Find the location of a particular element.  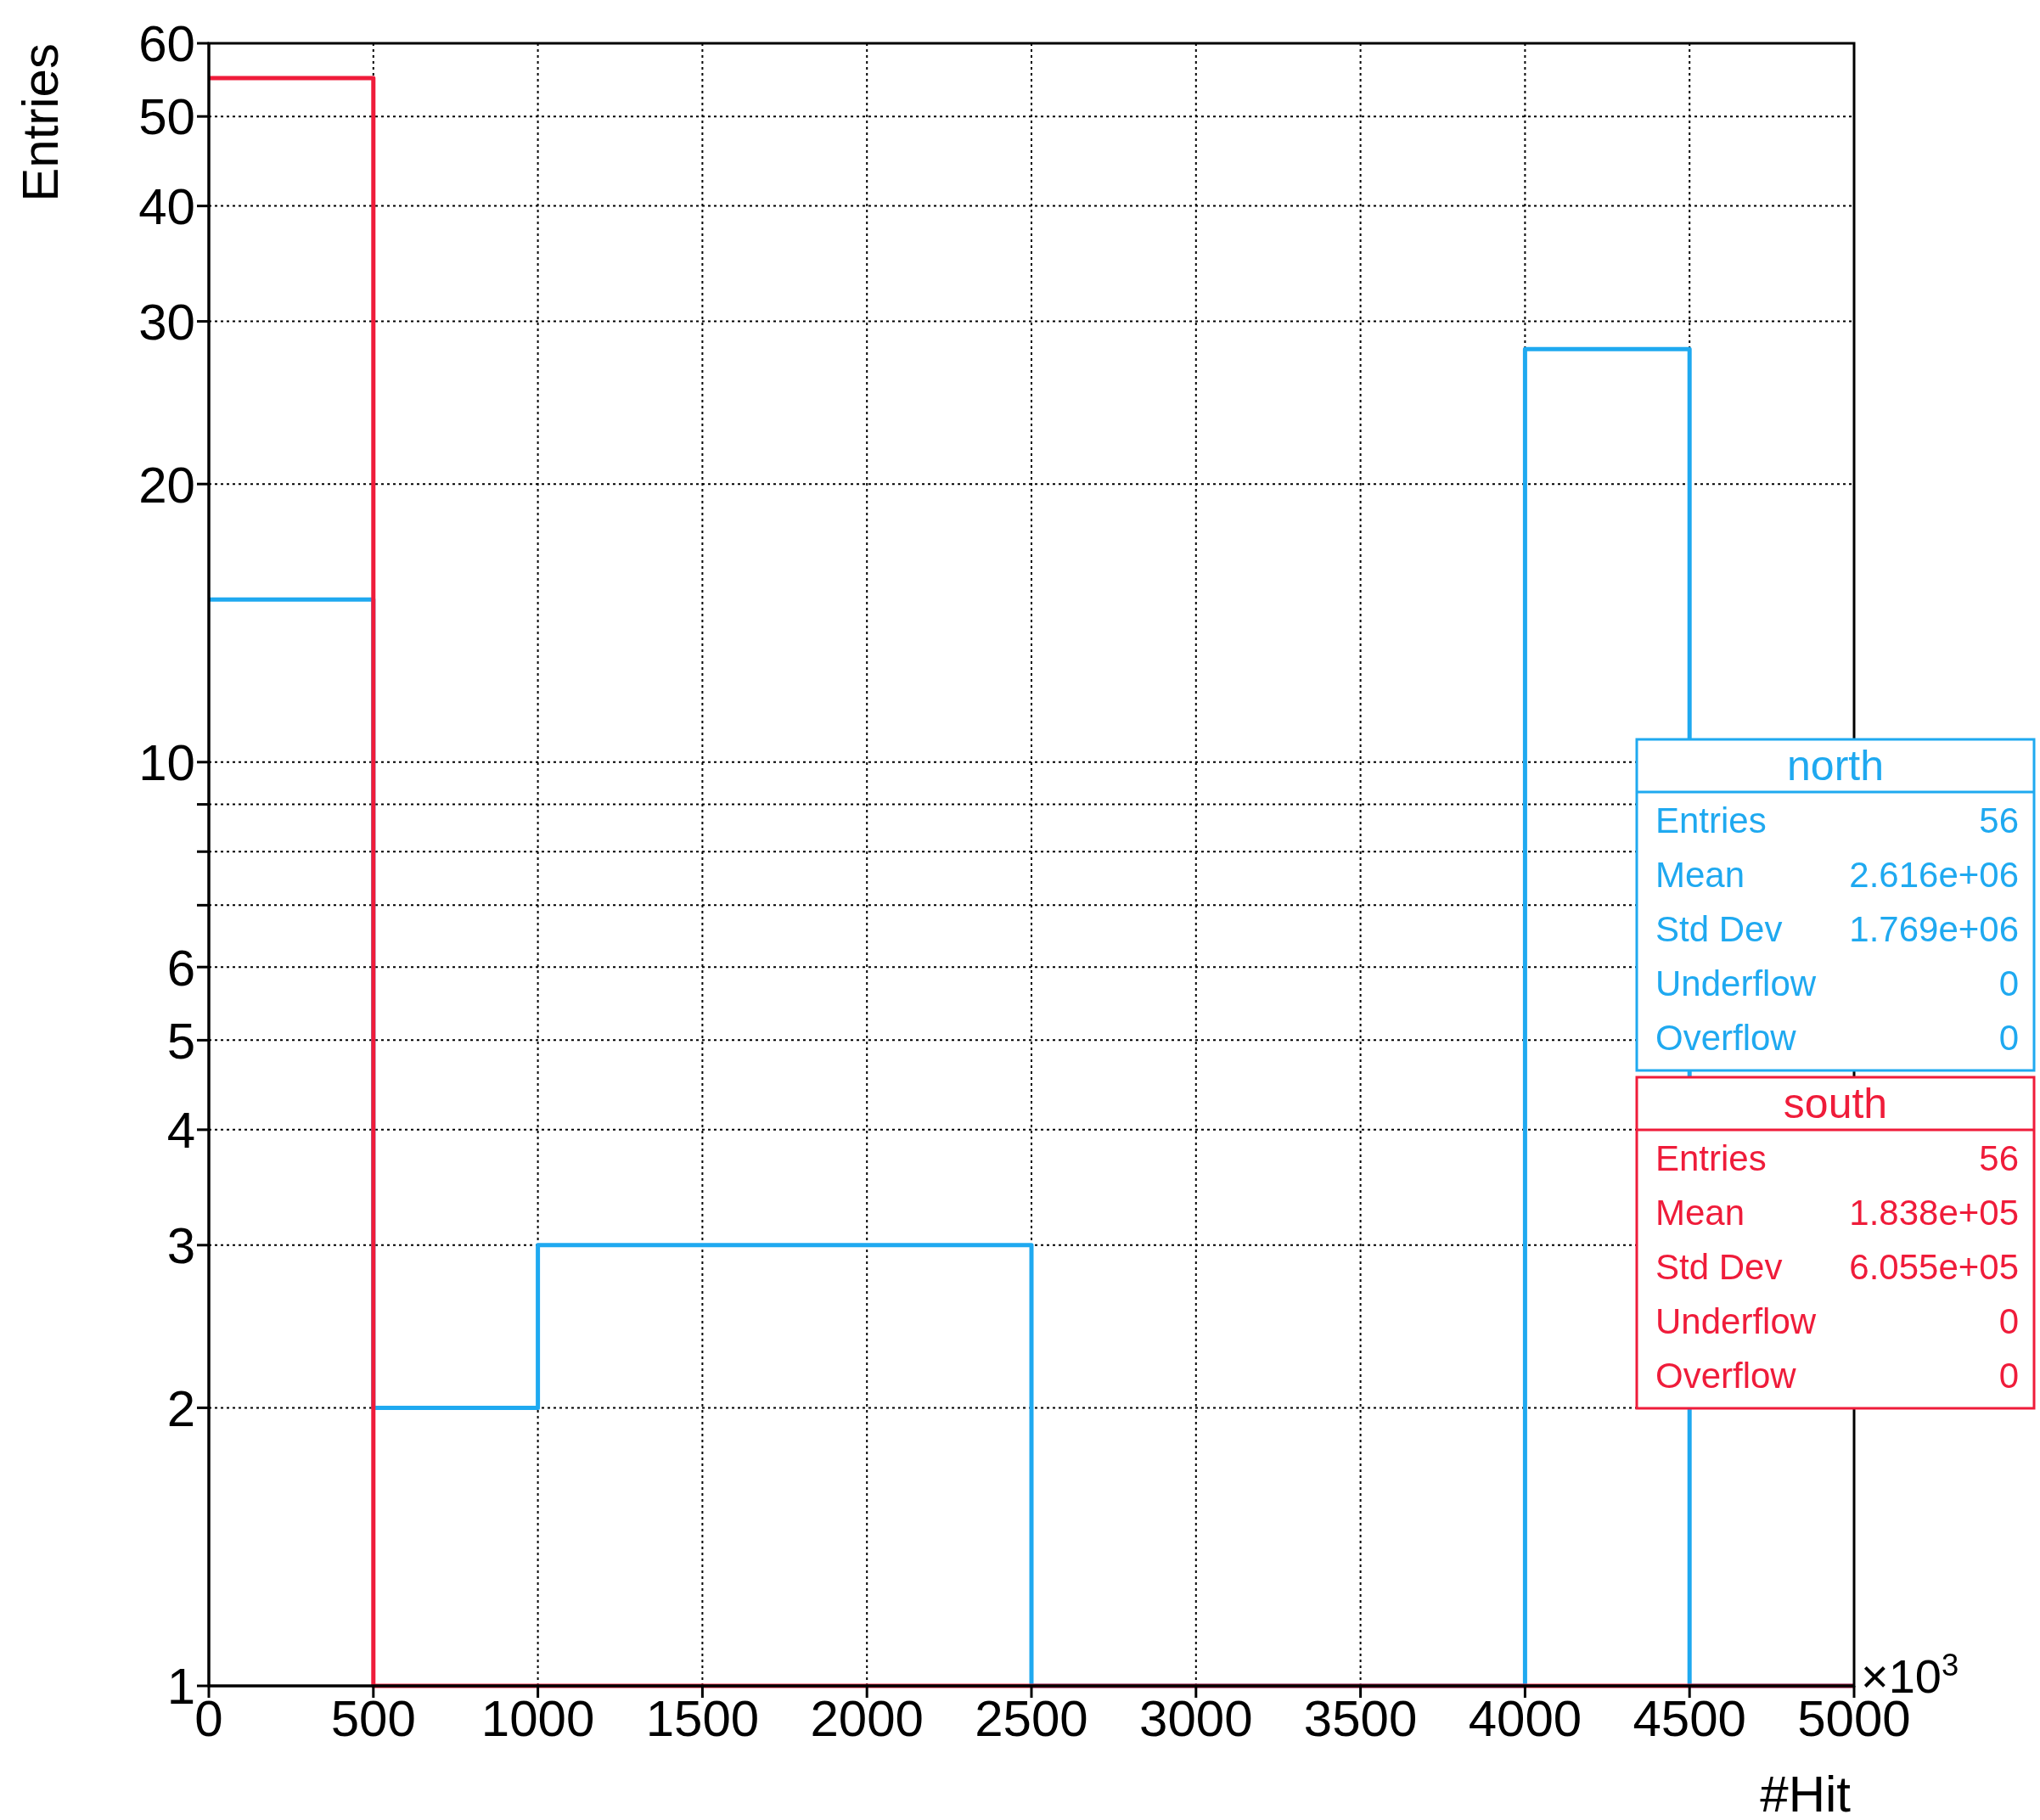

y-tick-label: 3 is located at coordinates (180, 1246).